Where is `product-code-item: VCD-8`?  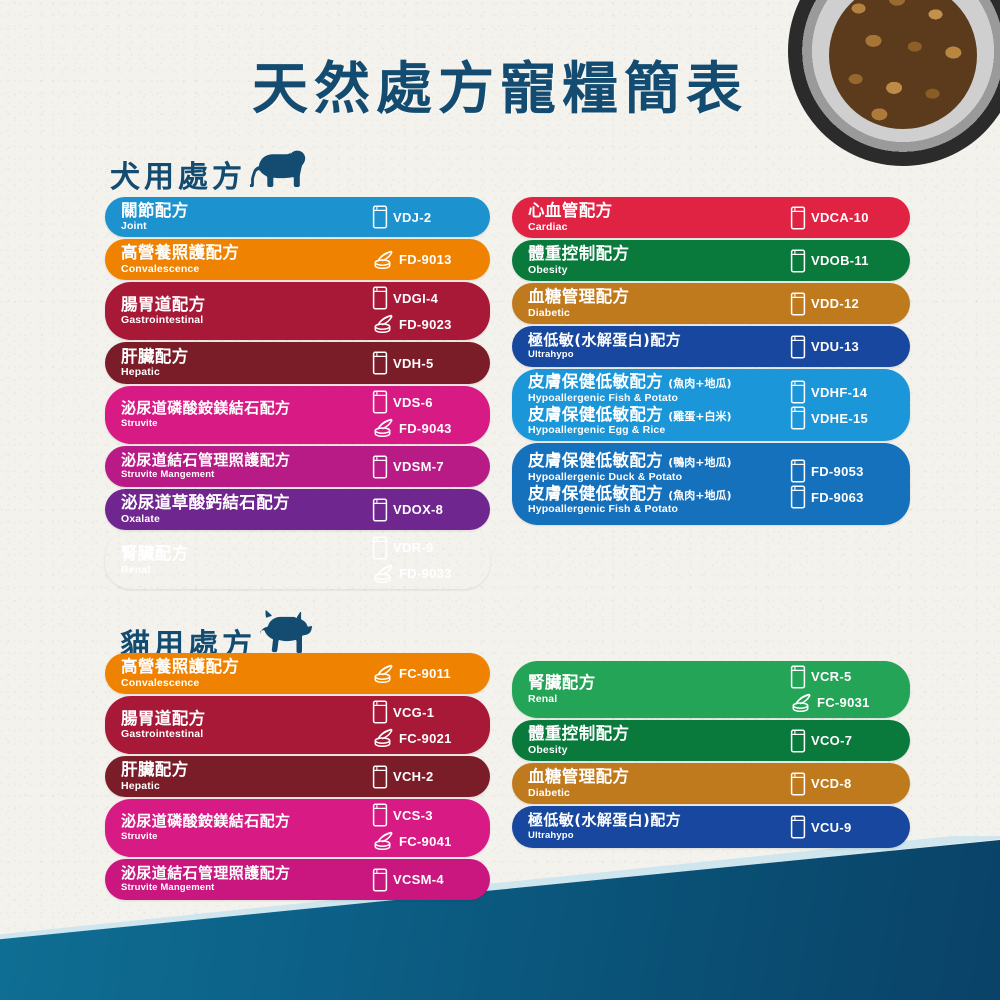 product-code-item: VCD-8 is located at coordinates (845, 784).